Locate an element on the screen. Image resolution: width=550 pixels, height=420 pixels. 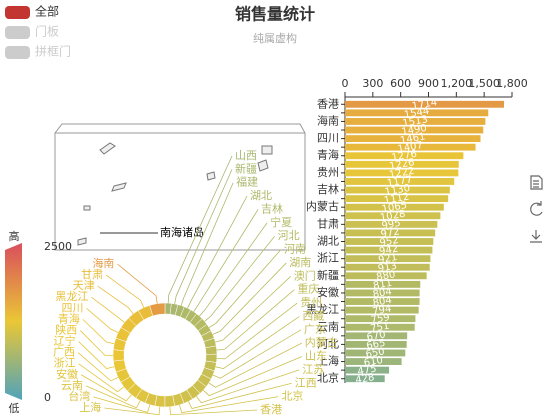
x-tick-label: 900 is located at coordinates (428, 83).